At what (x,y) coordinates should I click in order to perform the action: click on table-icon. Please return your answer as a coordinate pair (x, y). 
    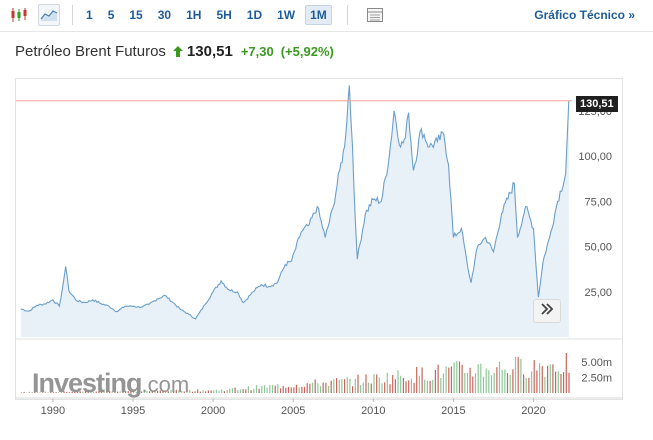
    Looking at the image, I should click on (375, 15).